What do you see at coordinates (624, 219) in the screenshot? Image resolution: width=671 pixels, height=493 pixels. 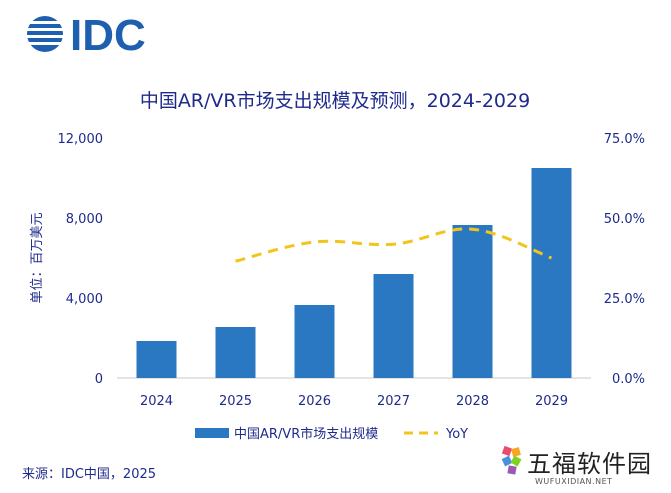 I see `y-tick-right: 50.0%` at bounding box center [624, 219].